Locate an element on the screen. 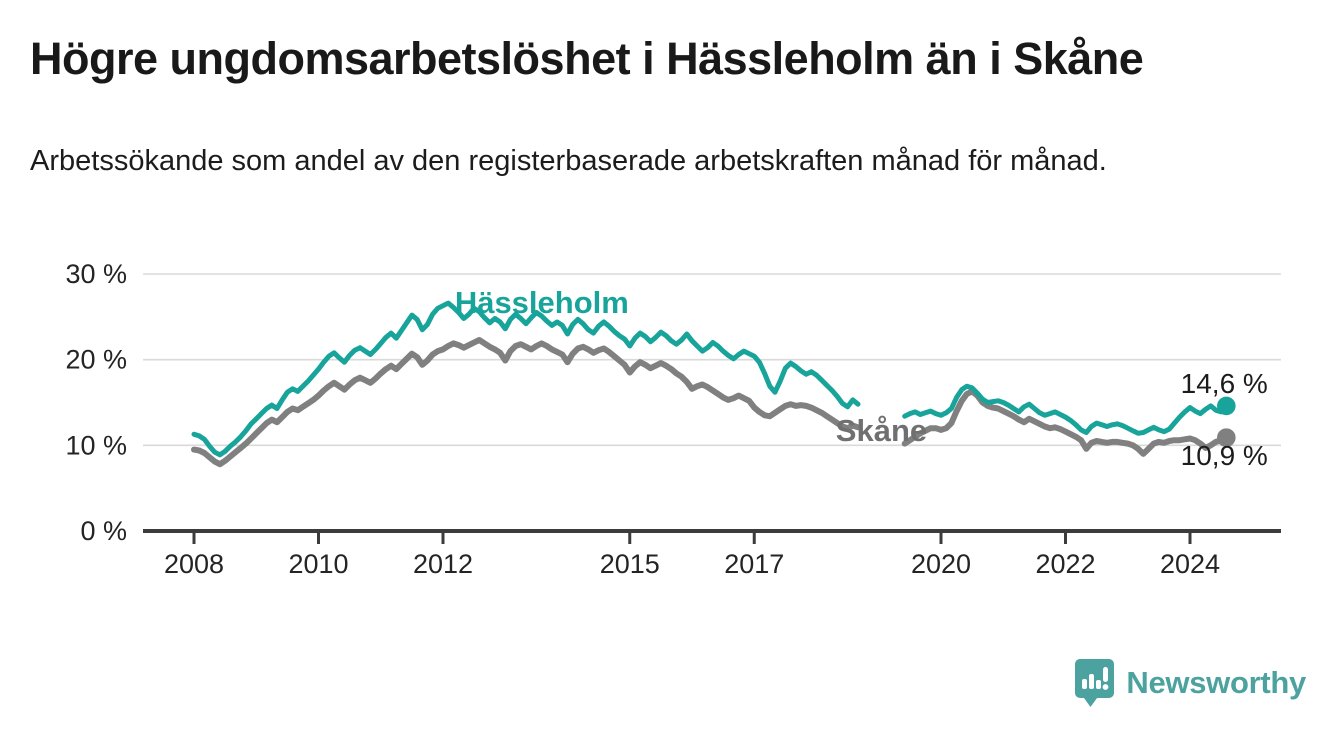 Image resolution: width=1340 pixels, height=734 pixels. y-tick-label: 20 % is located at coordinates (96, 360).